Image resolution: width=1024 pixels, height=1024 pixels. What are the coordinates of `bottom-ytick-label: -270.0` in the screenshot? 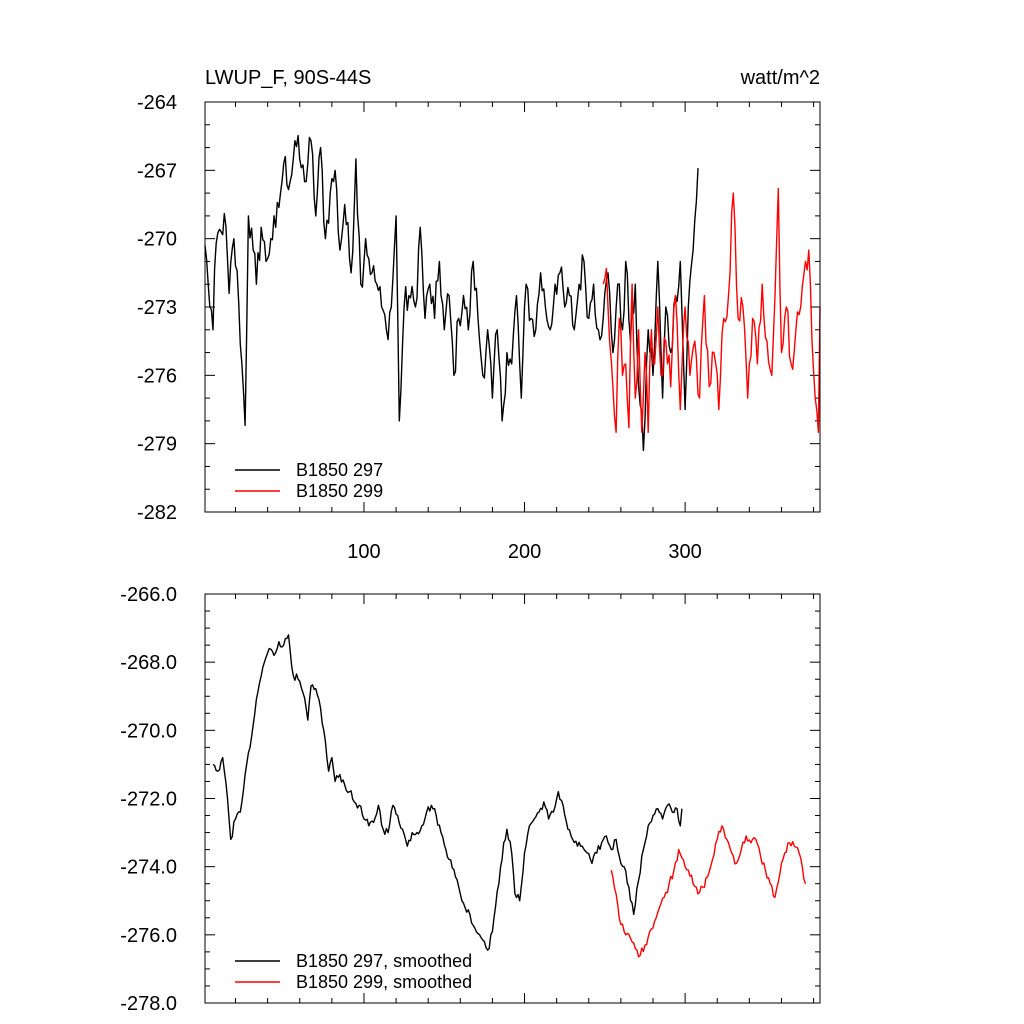 It's located at (148, 731).